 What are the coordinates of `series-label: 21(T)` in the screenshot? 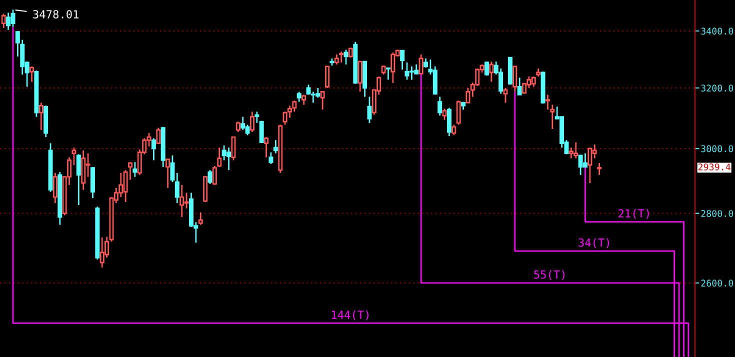 It's located at (633, 213).